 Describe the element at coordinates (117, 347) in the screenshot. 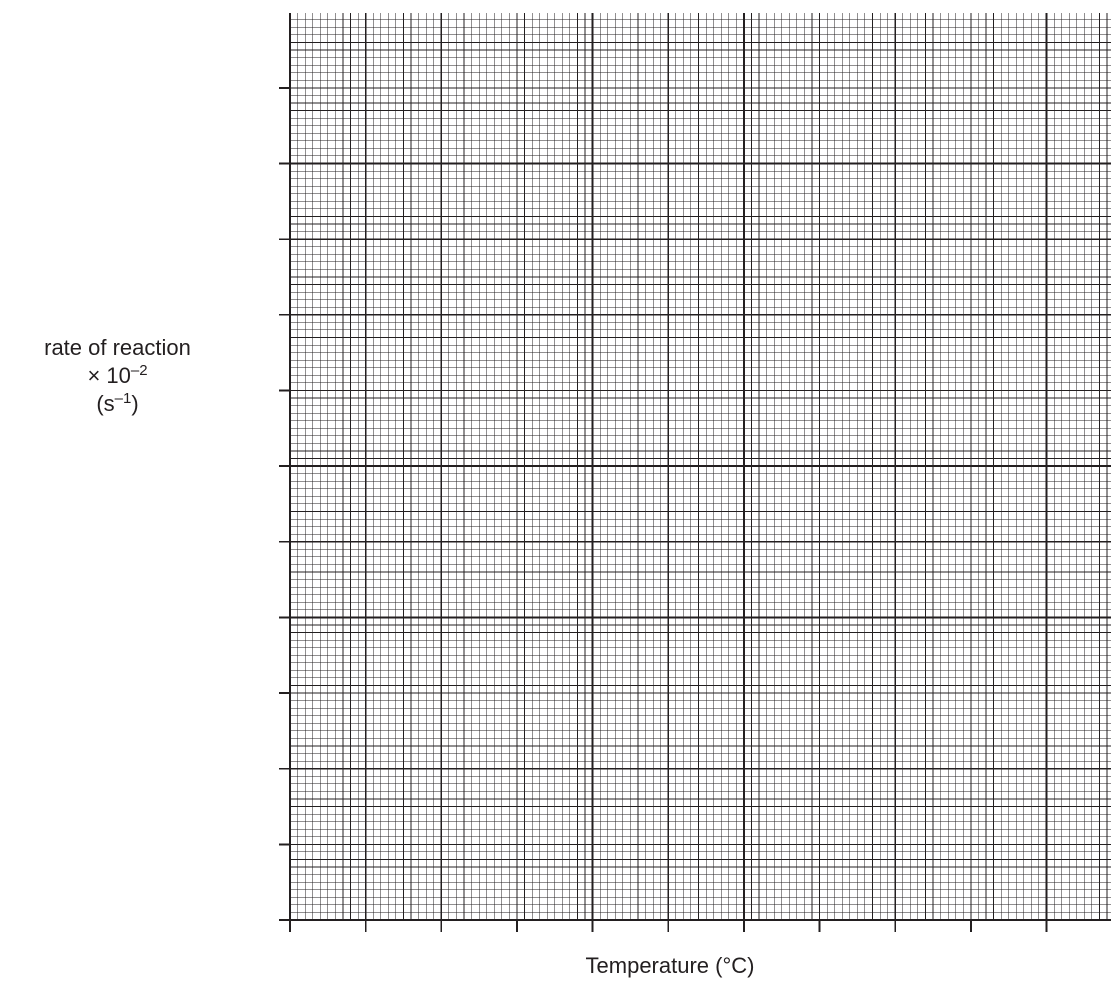

I see `y-axis-label-line1: rate of reaction` at that location.